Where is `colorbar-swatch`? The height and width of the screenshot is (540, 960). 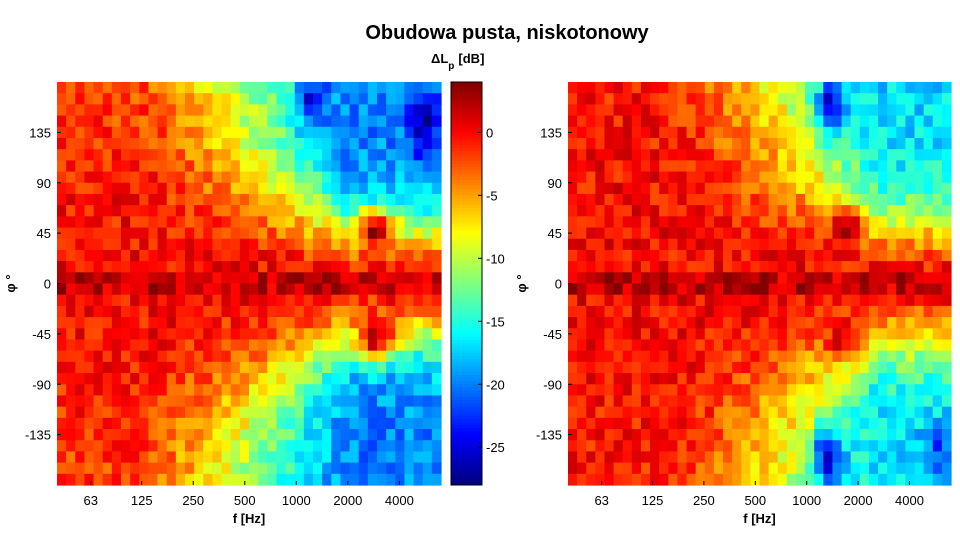 colorbar-swatch is located at coordinates (466, 209).